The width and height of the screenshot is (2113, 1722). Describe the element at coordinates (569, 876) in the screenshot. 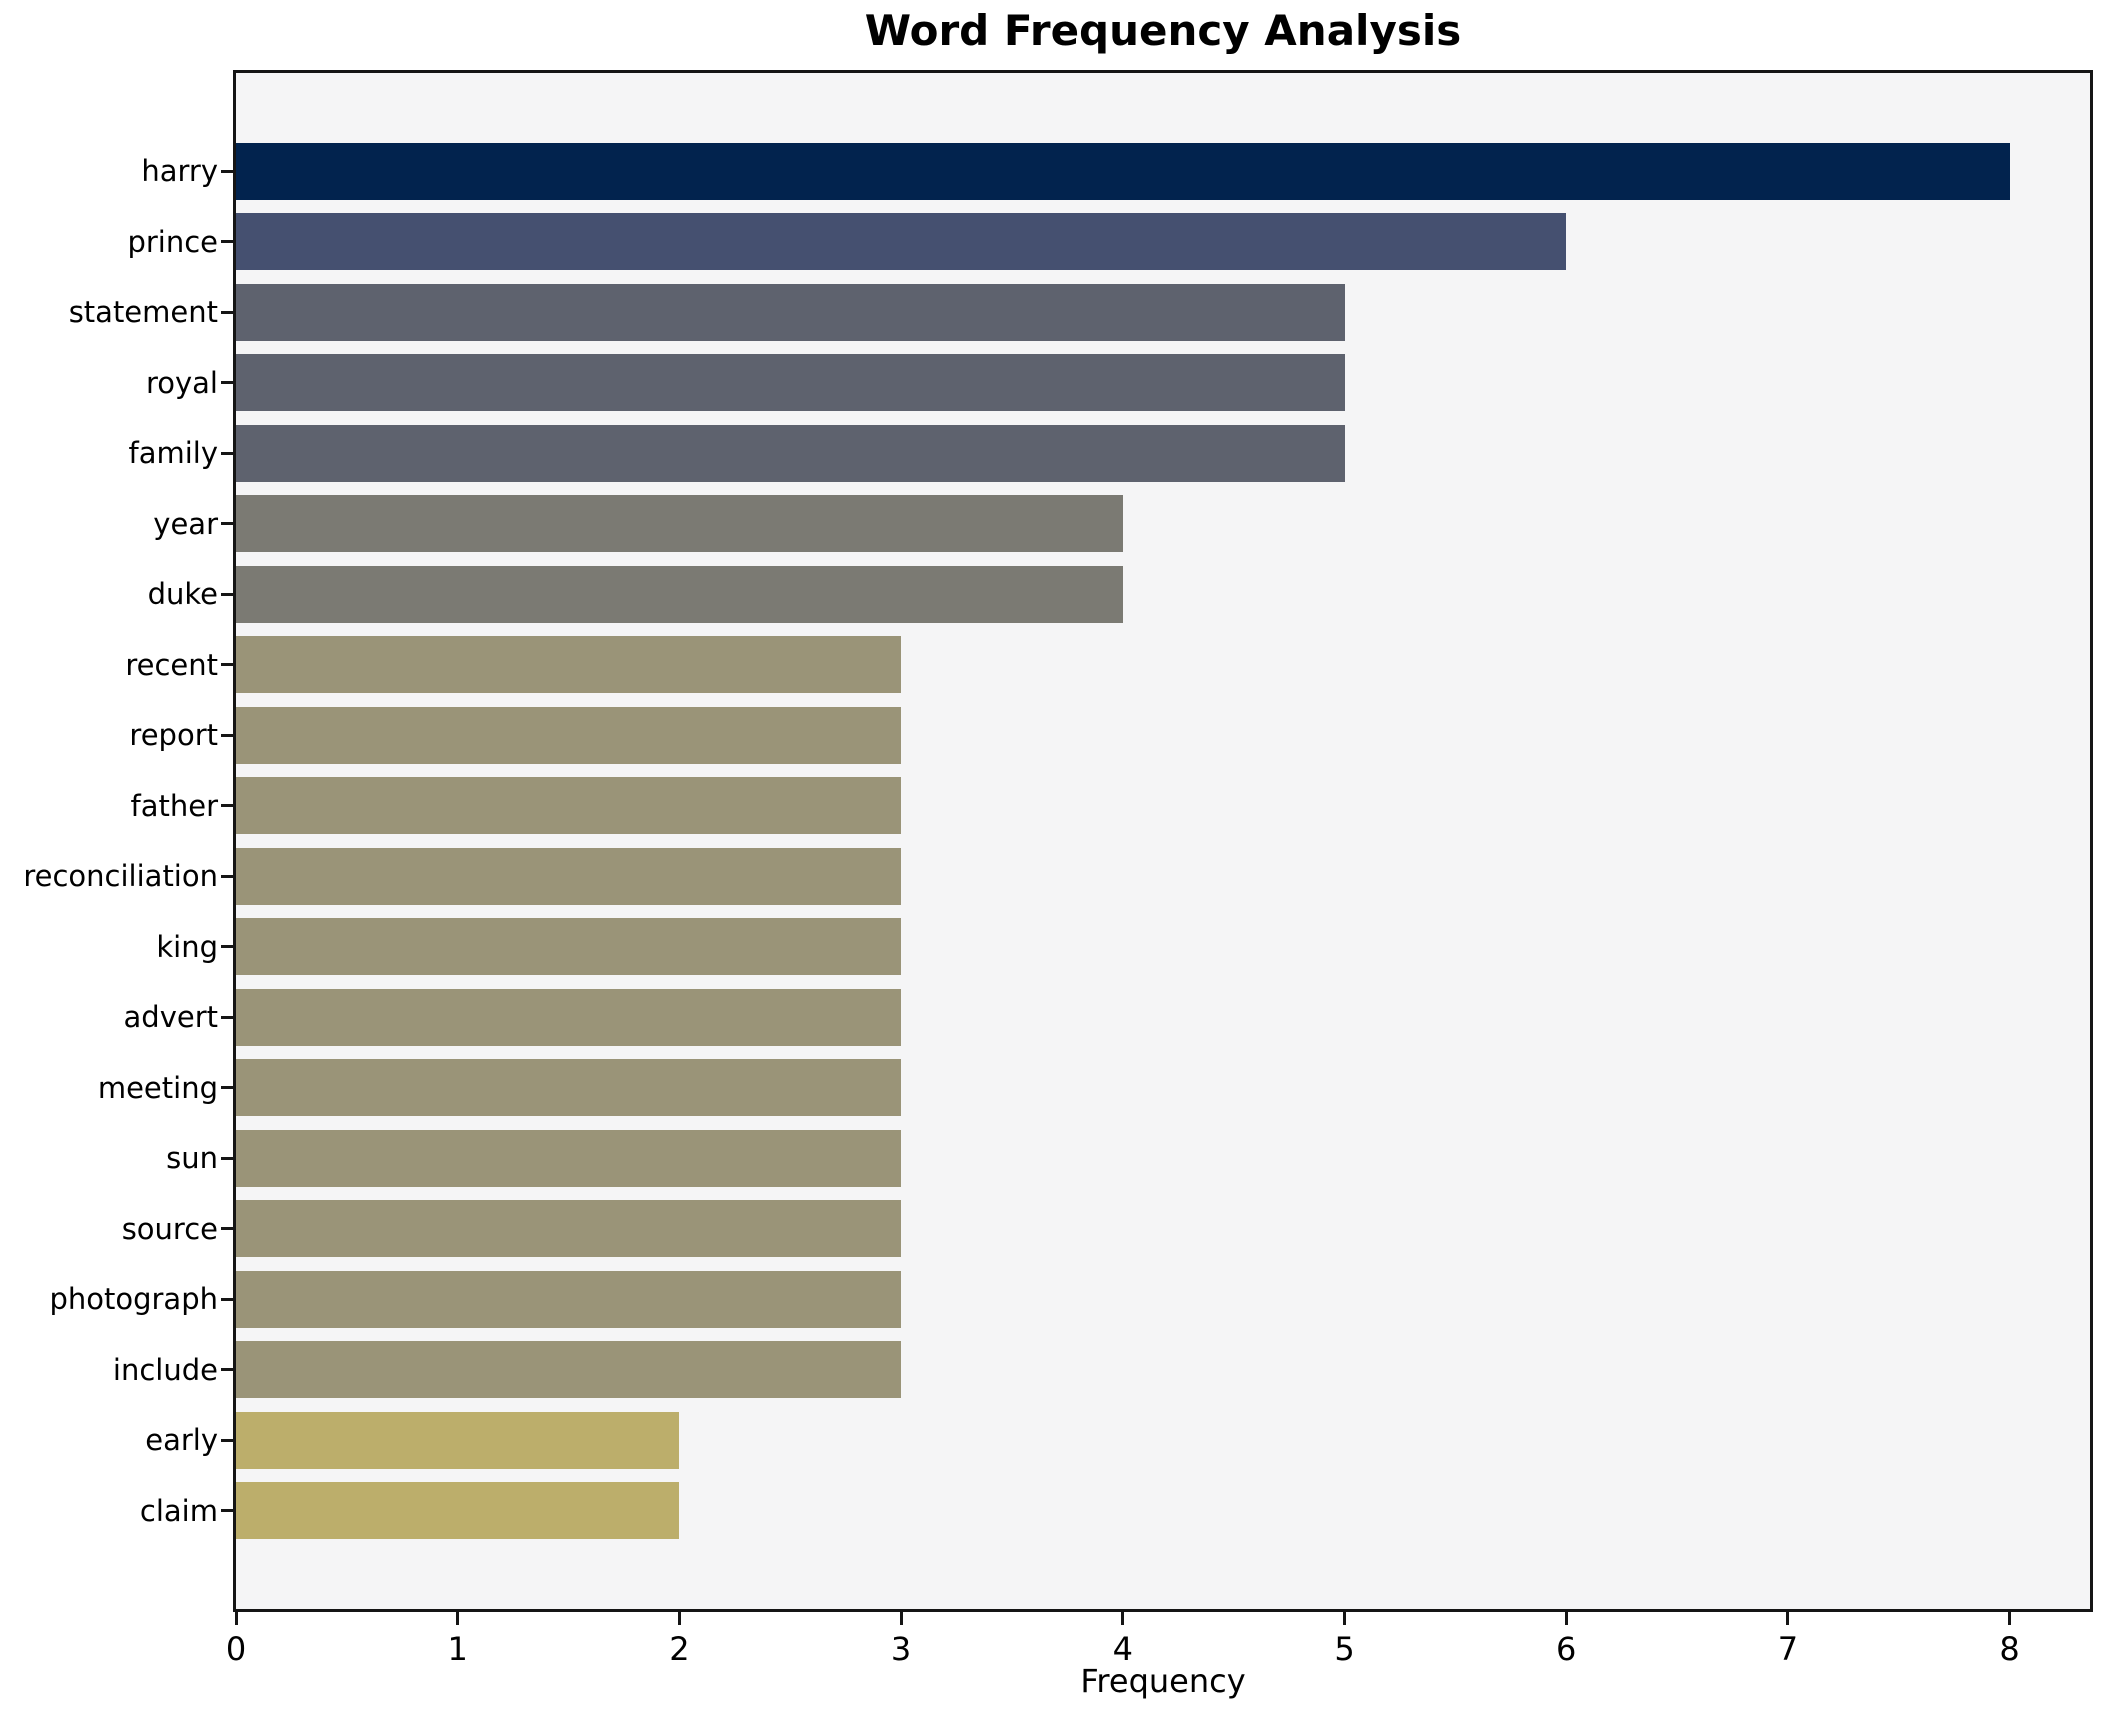

I see `bar-reconciliation` at that location.